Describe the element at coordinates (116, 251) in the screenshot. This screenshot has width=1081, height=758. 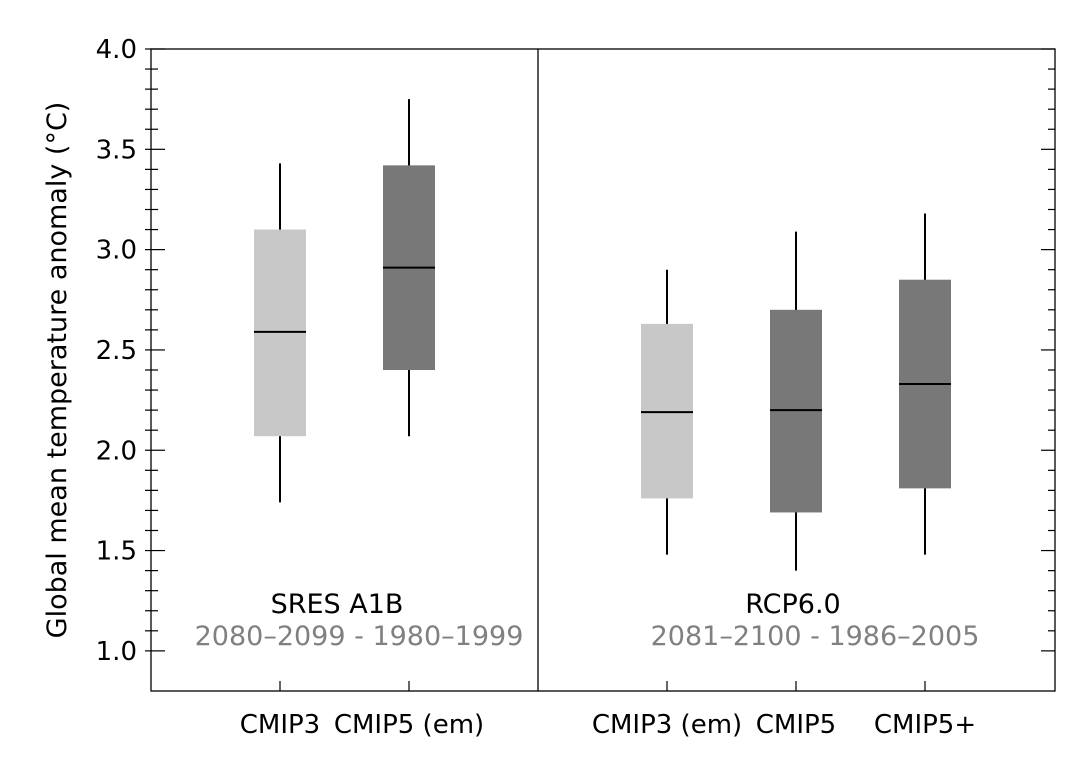
I see `y-tick-label: 3.0` at that location.